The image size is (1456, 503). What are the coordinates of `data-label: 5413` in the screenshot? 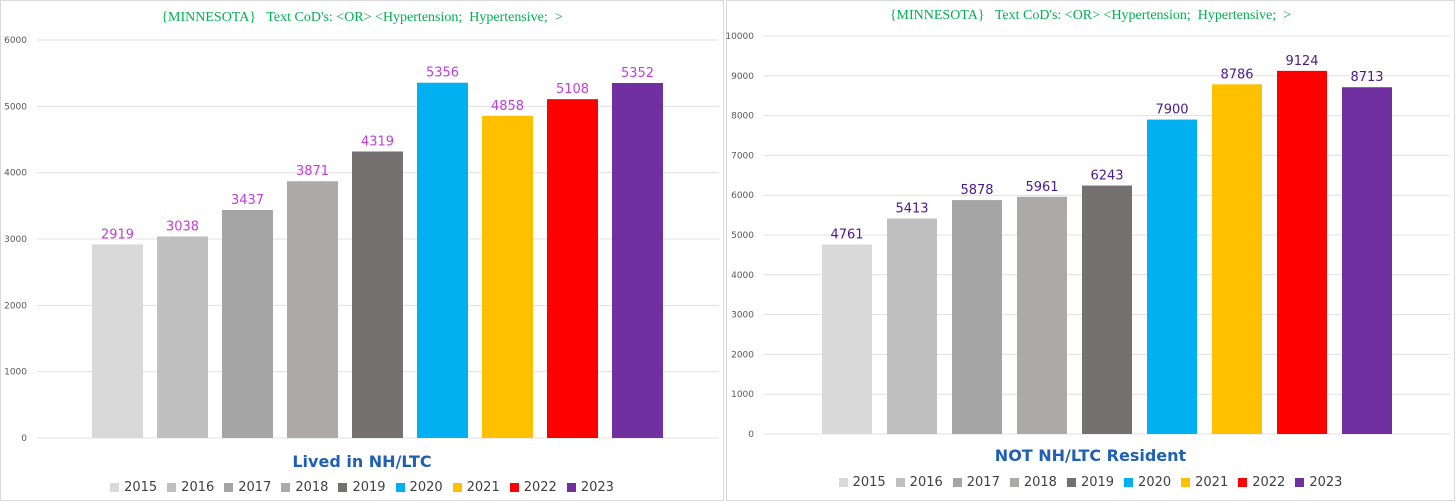 It's located at (911, 209).